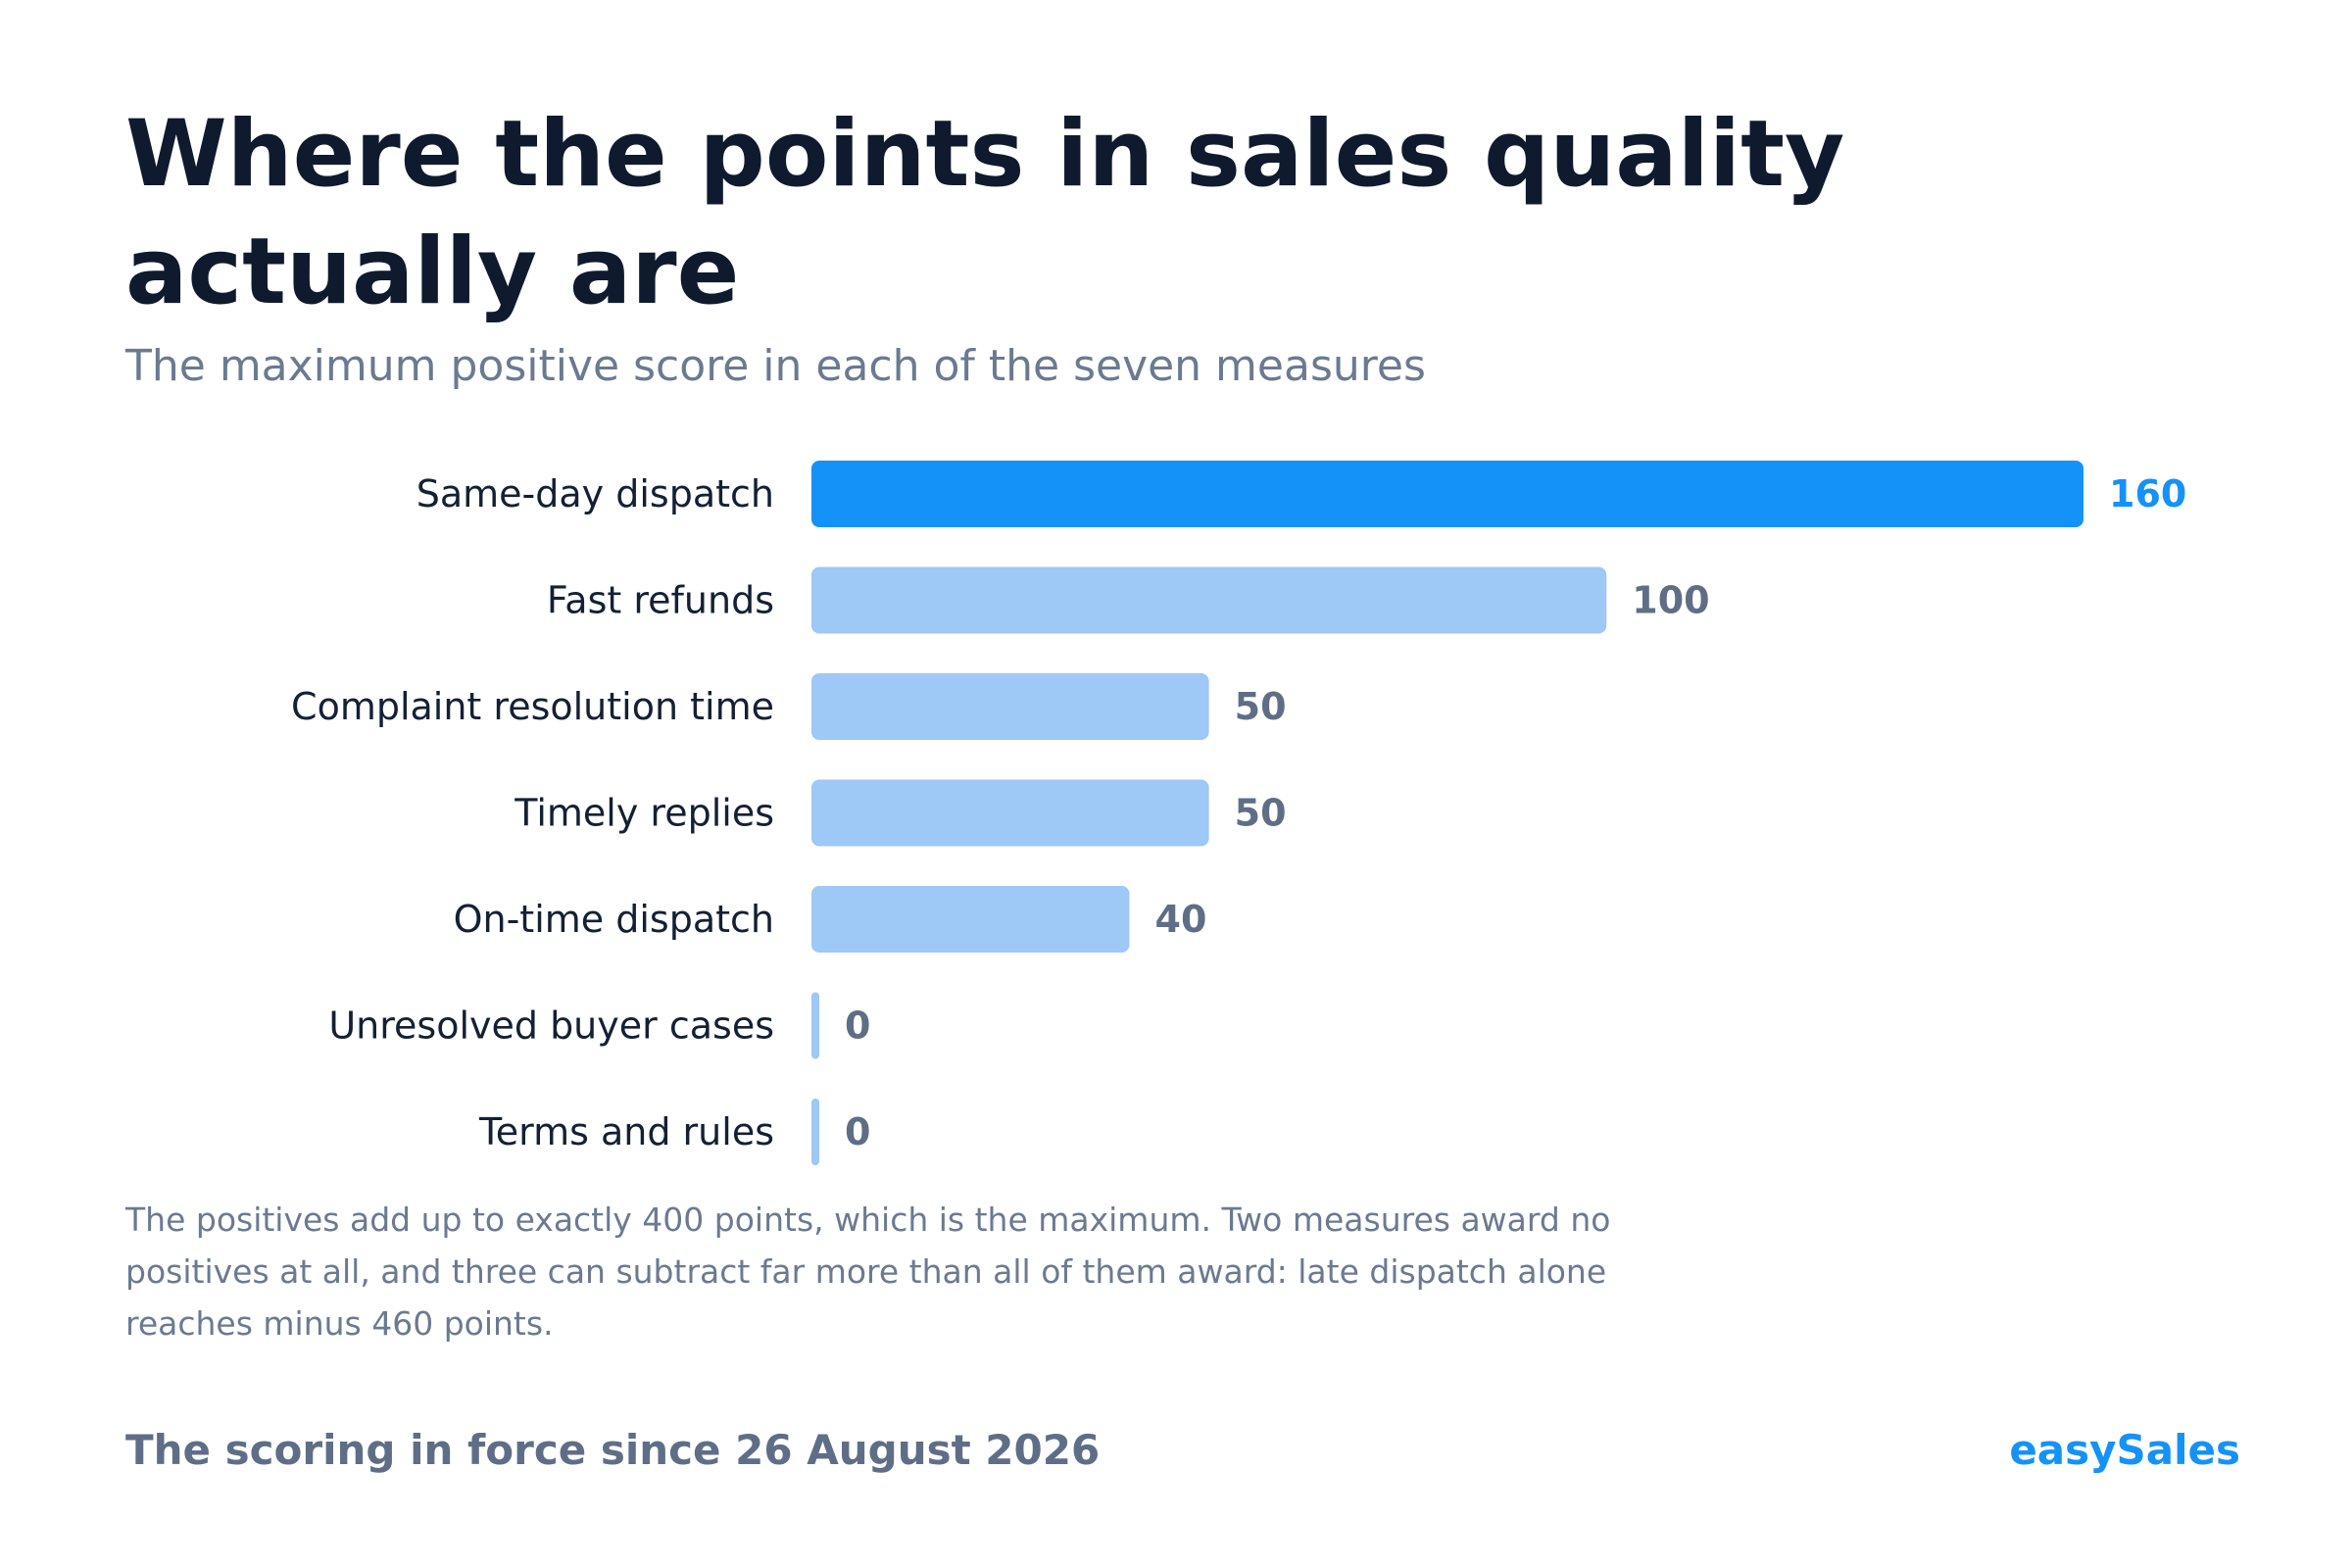 The height and width of the screenshot is (1568, 2352). I want to click on category-label: Same-day dispatch, so click(595, 493).